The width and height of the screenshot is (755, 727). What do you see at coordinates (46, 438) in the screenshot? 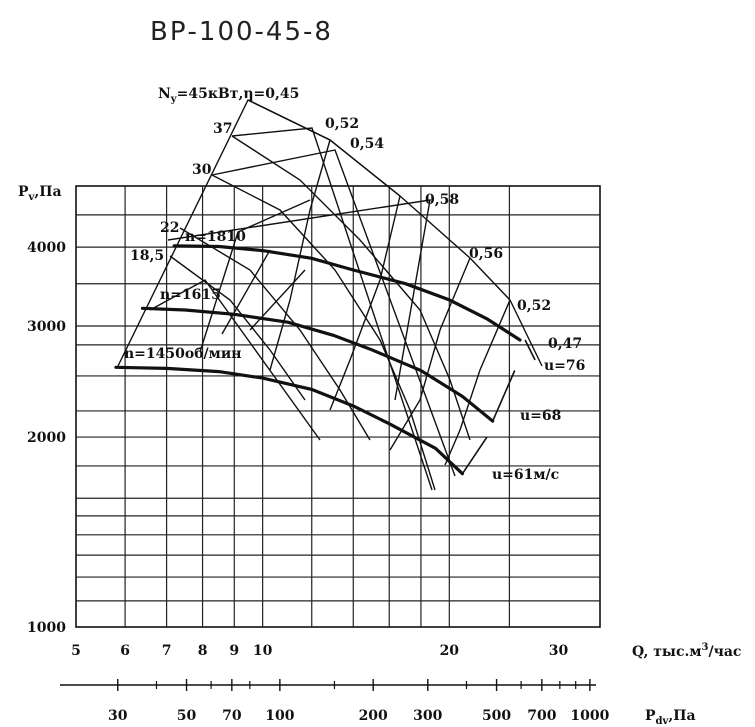
I see `y-tick-label: 2000` at bounding box center [46, 438].